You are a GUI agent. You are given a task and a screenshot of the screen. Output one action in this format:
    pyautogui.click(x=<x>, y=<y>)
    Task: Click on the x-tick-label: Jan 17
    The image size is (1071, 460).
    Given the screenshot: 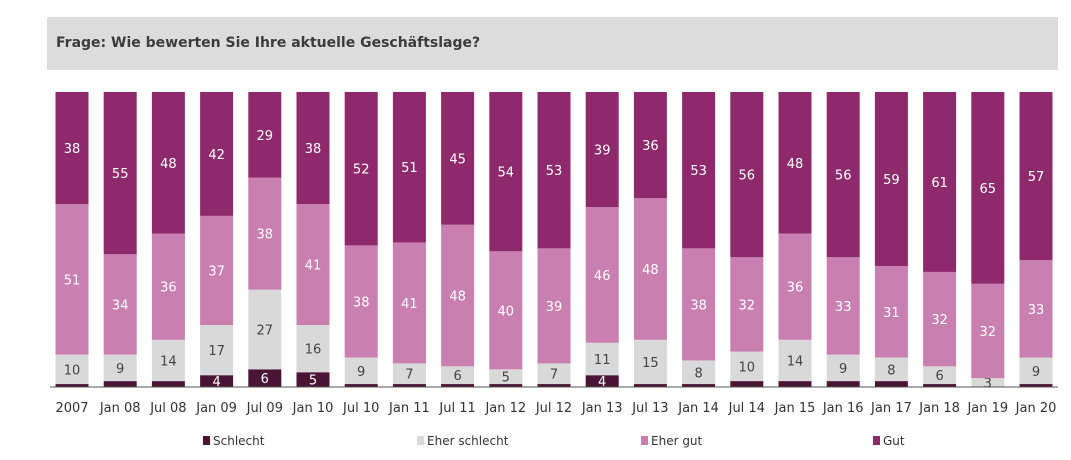 What is the action you would take?
    pyautogui.click(x=891, y=408)
    